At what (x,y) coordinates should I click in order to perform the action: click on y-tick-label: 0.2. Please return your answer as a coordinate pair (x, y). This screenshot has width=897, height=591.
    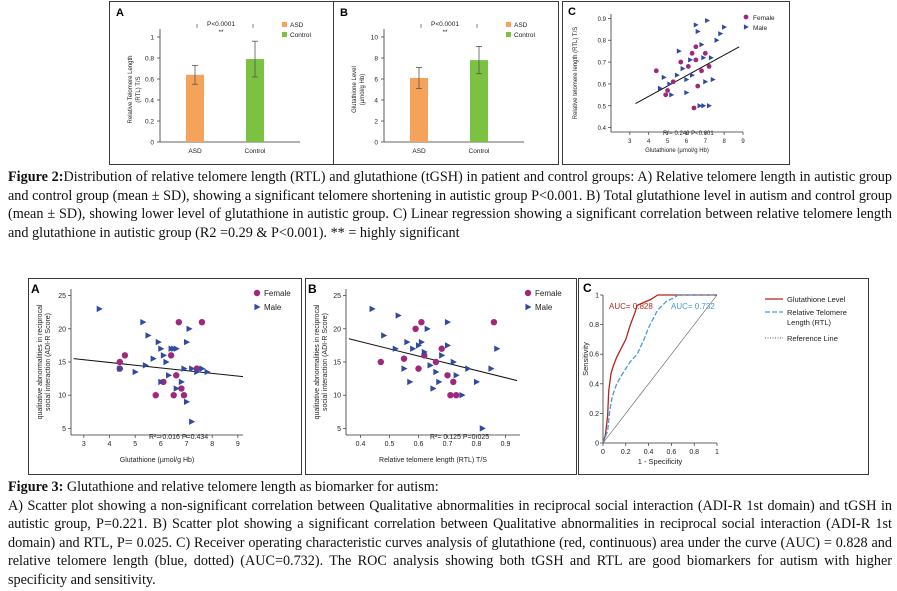
    Looking at the image, I should click on (149, 122).